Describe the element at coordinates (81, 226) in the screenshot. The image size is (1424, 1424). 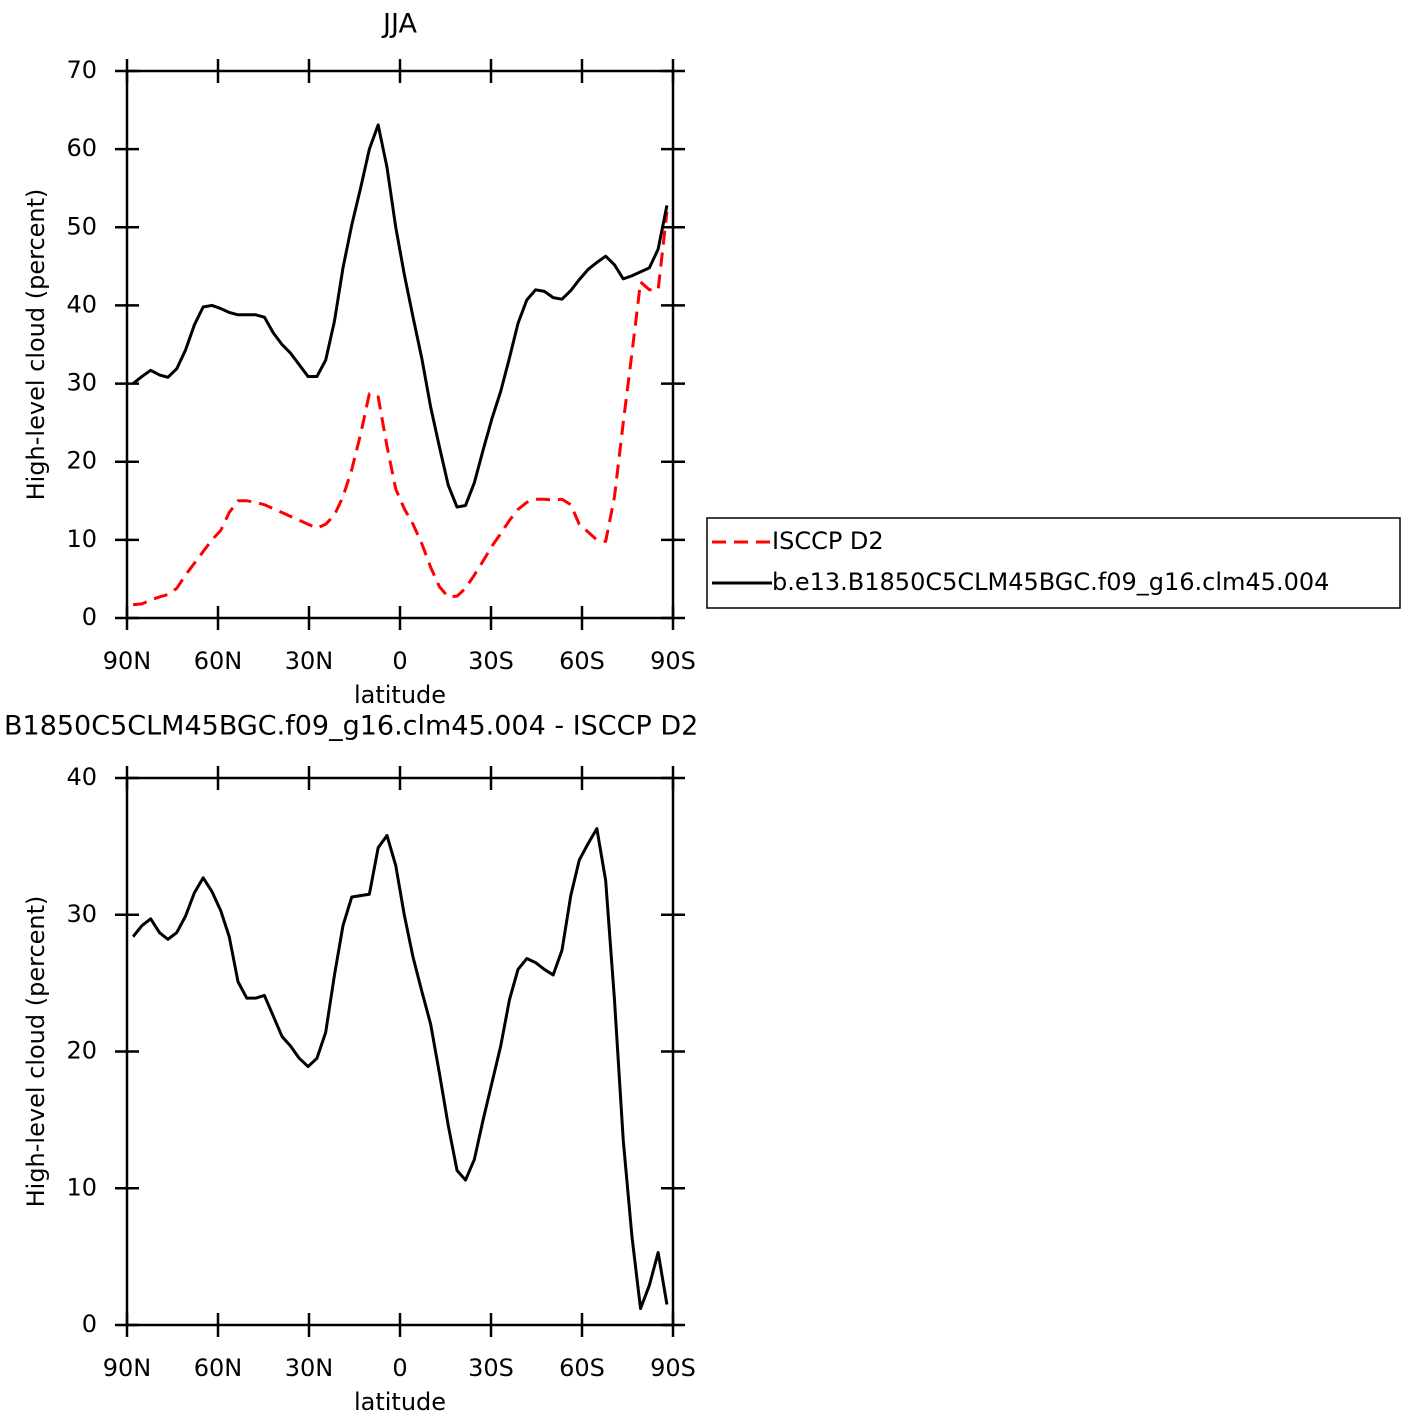
I see `y-tick-label: 50` at that location.